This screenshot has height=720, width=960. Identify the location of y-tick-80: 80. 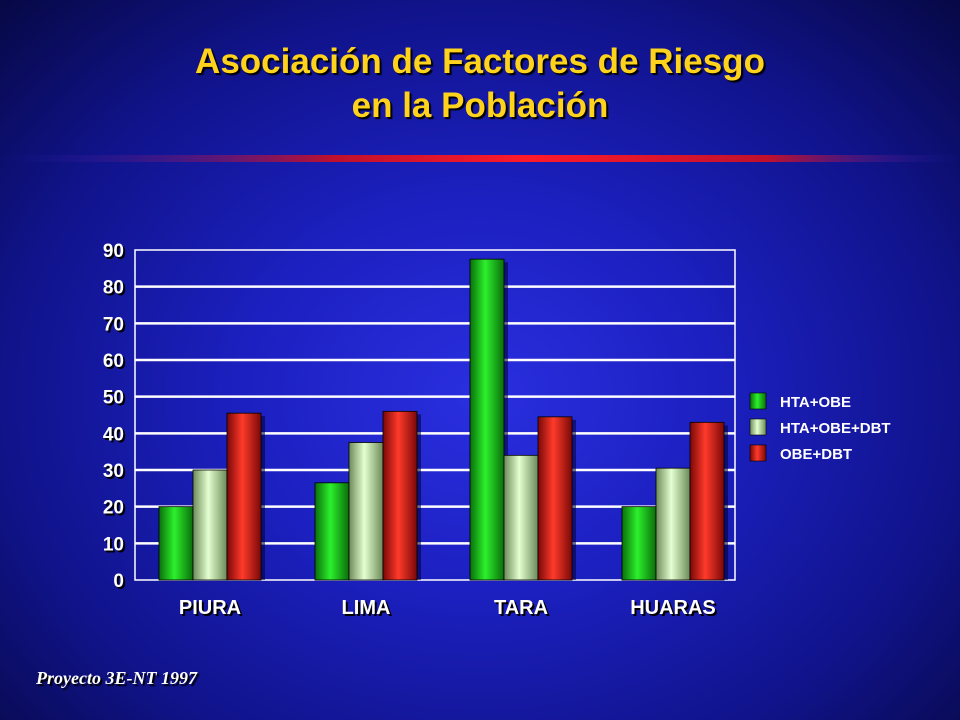
(113, 288).